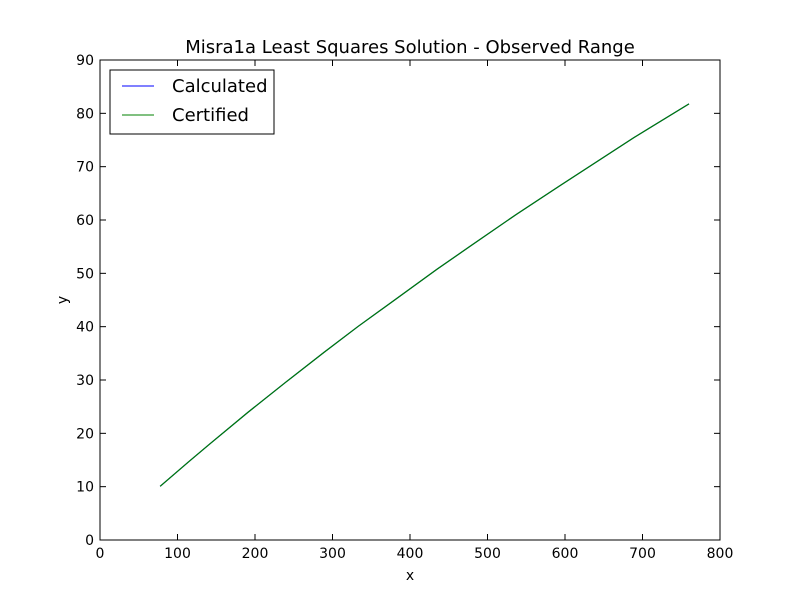  Describe the element at coordinates (85, 221) in the screenshot. I see `y-tick-label: 60` at that location.